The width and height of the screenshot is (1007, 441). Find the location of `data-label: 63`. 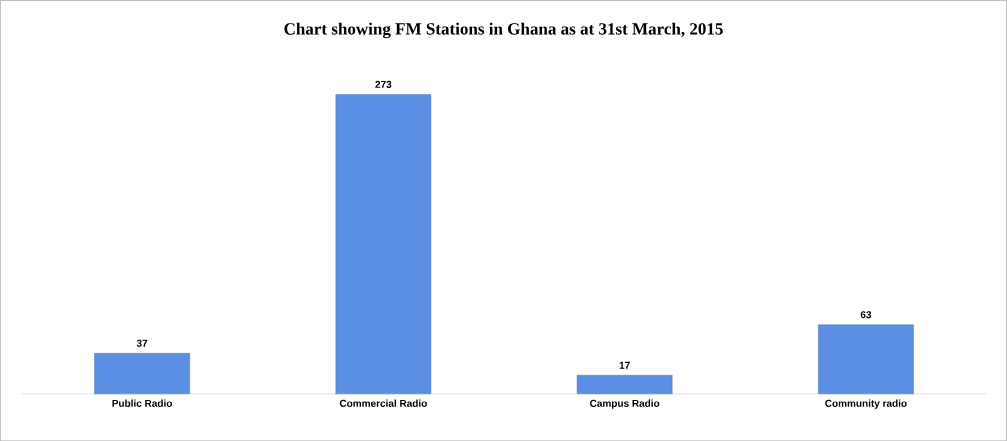

data-label: 63 is located at coordinates (866, 314).